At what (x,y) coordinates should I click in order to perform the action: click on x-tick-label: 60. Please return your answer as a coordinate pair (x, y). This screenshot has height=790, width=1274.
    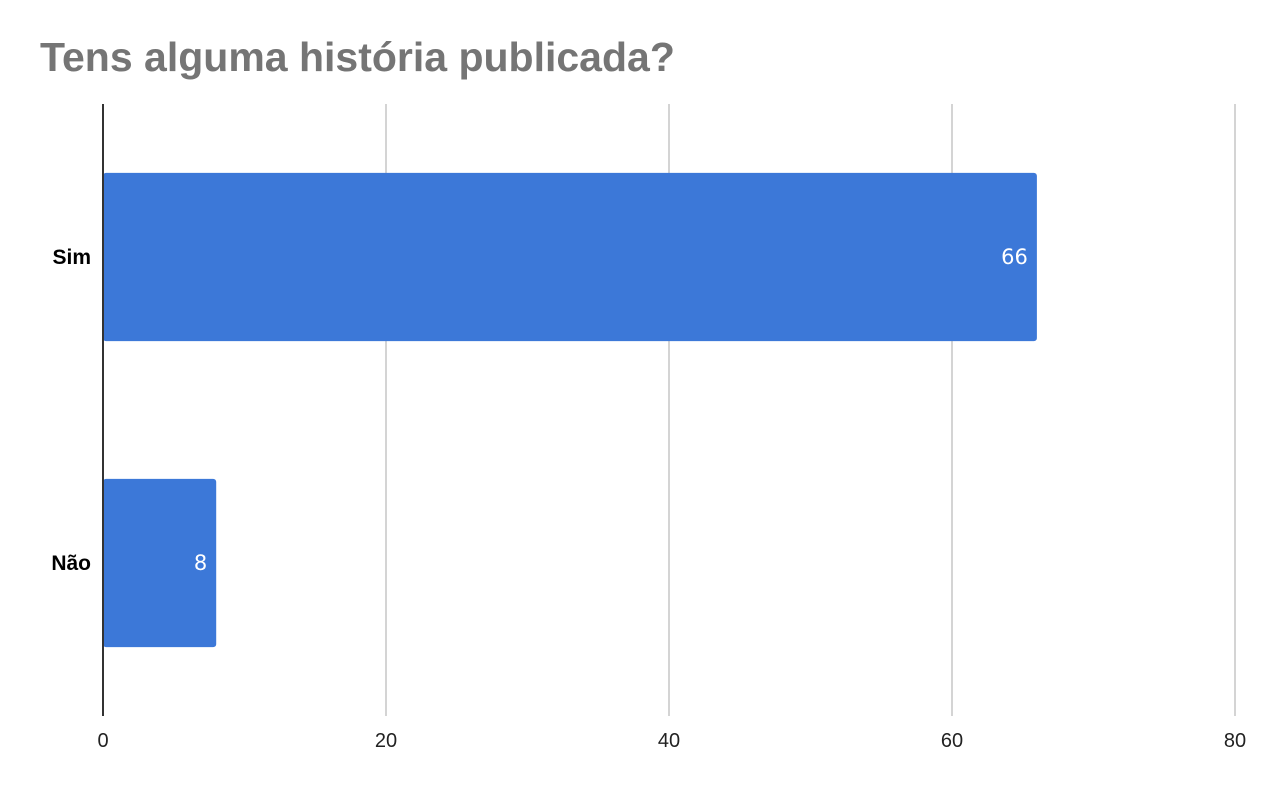
    Looking at the image, I should click on (952, 741).